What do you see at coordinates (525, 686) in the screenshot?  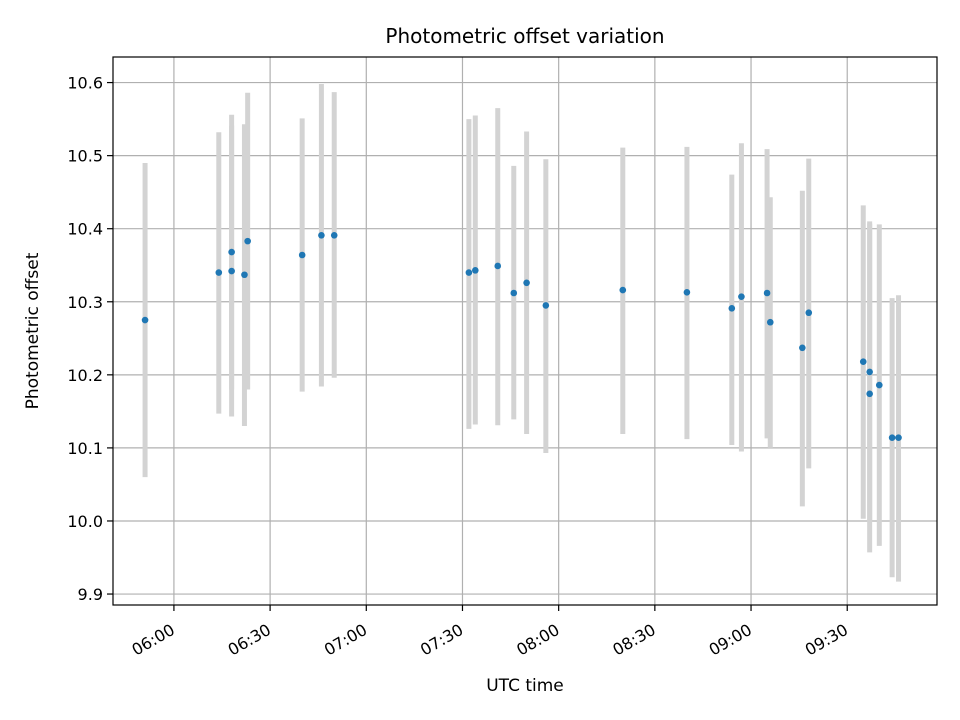 I see `x-axis-label: UTC time` at bounding box center [525, 686].